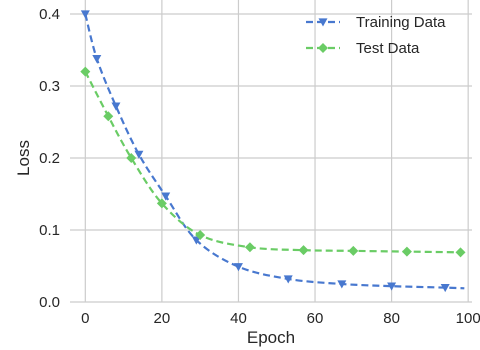 The image size is (480, 350). Describe the element at coordinates (49, 158) in the screenshot. I see `y-tick-label: 0.2` at that location.